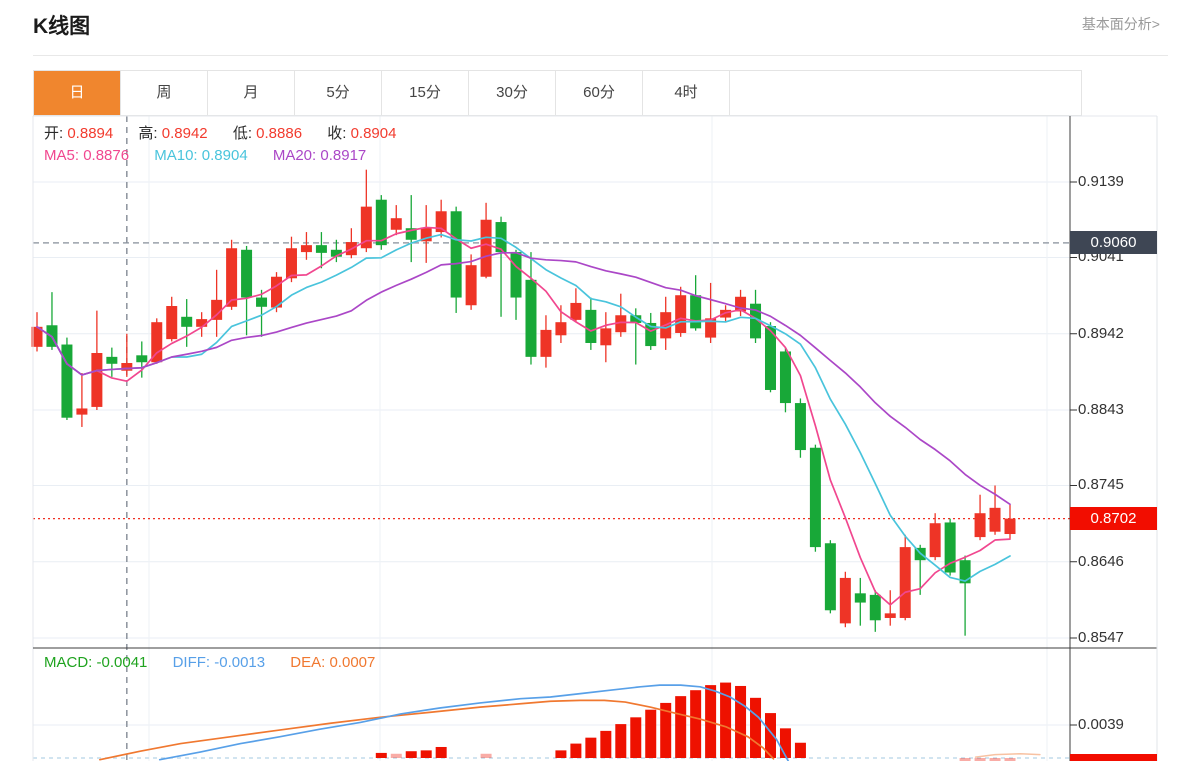 The image size is (1201, 761). I want to click on ohlc-legend: 开: 0.8894 高: 0.8942 低: 0.8886 收: 0.8904, so click(230, 132).